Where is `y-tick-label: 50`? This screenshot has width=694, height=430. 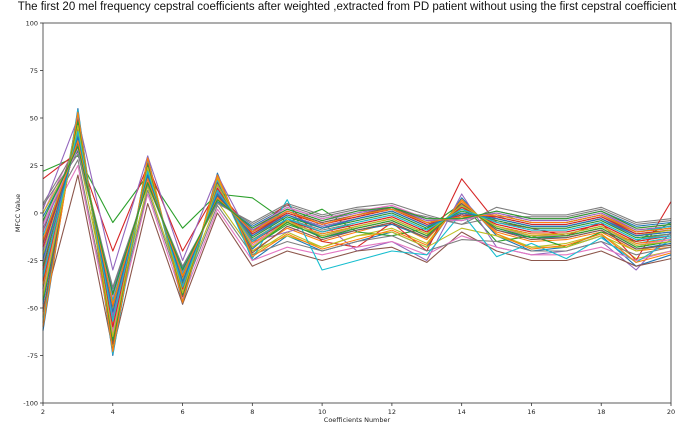
y-tick-label: 50 is located at coordinates (34, 118).